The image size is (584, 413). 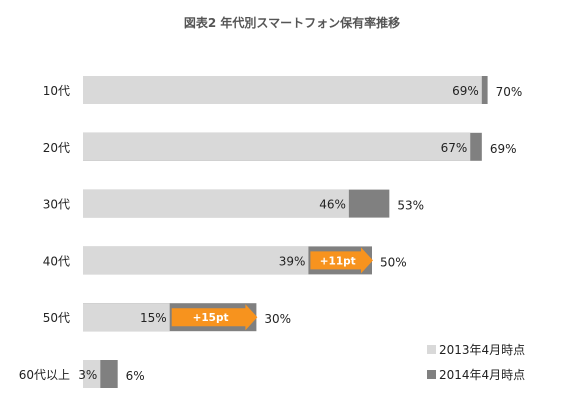 I want to click on data-label-2014: 70%, so click(x=509, y=92).